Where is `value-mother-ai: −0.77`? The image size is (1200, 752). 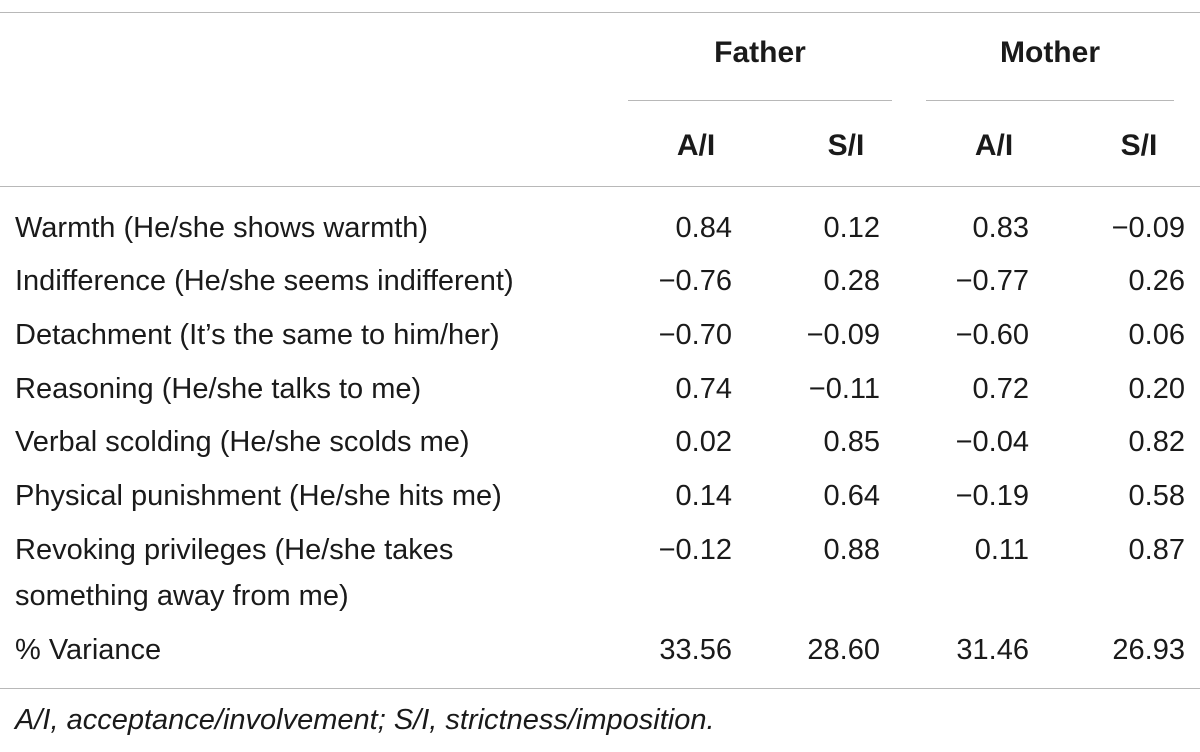 value-mother-ai: −0.77 is located at coordinates (992, 281).